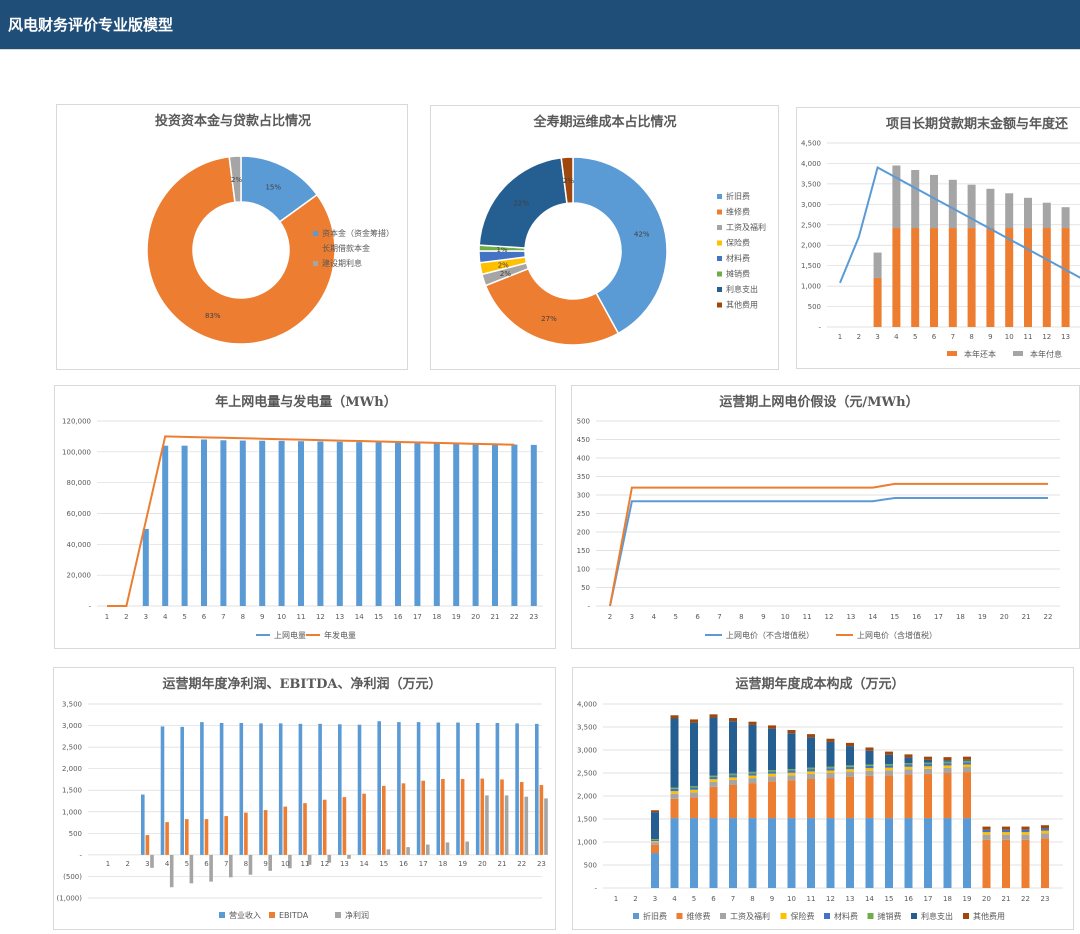 This screenshot has height=934, width=1080. What do you see at coordinates (811, 246) in the screenshot?
I see `y-tick-label: 2,000` at bounding box center [811, 246].